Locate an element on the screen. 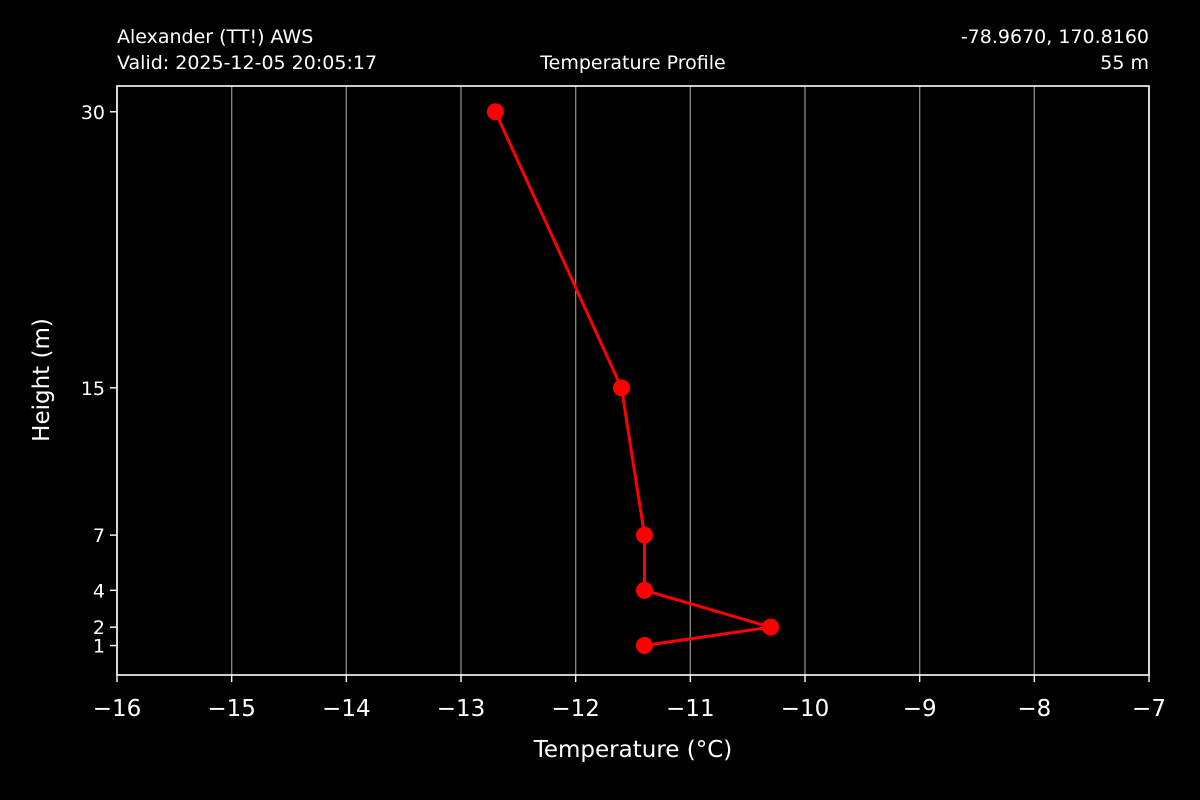 The height and width of the screenshot is (800, 1200). y-axis-ticks: 12 4 7 15 30 is located at coordinates (99, 380).